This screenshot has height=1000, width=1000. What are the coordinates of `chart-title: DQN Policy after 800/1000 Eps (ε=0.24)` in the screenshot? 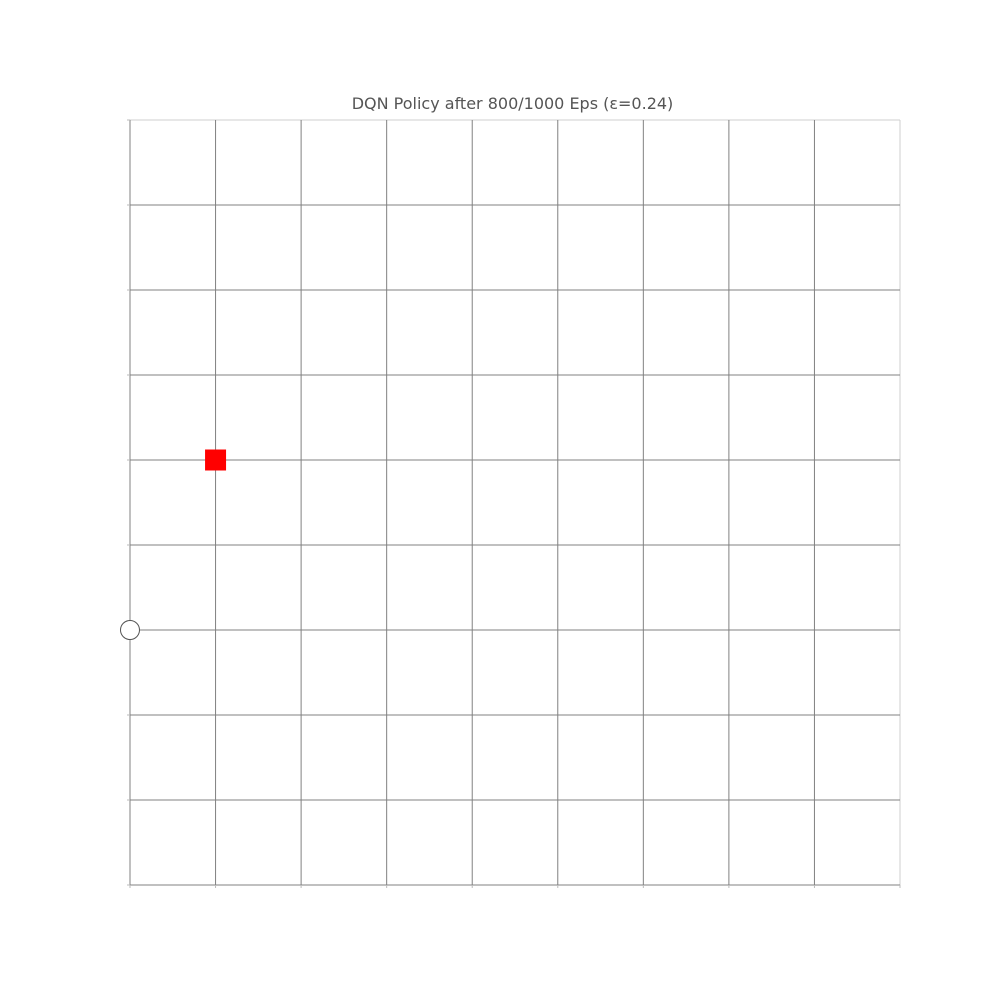 It's located at (512, 103).